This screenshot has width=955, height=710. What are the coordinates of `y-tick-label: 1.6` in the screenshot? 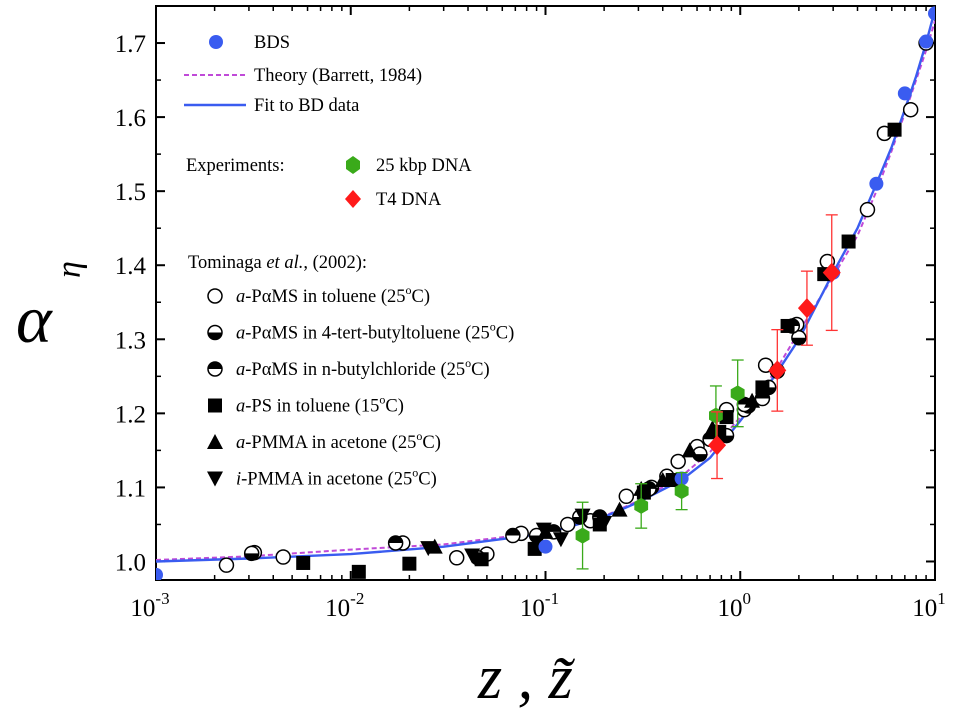 It's located at (130, 118).